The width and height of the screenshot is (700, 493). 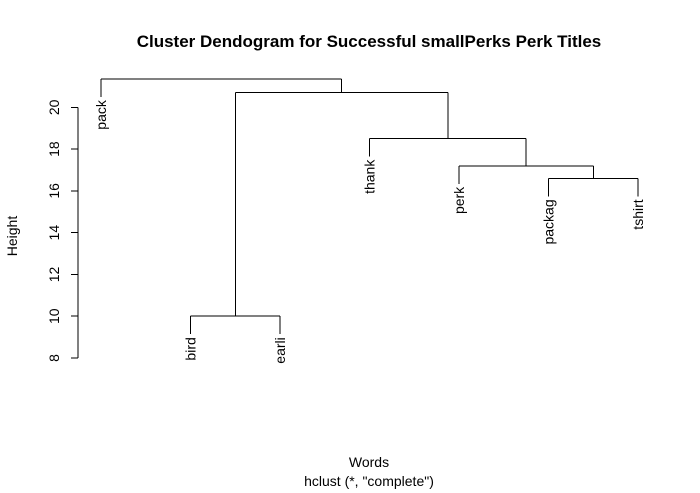 What do you see at coordinates (54, 233) in the screenshot?
I see `y-tick-label: 14` at bounding box center [54, 233].